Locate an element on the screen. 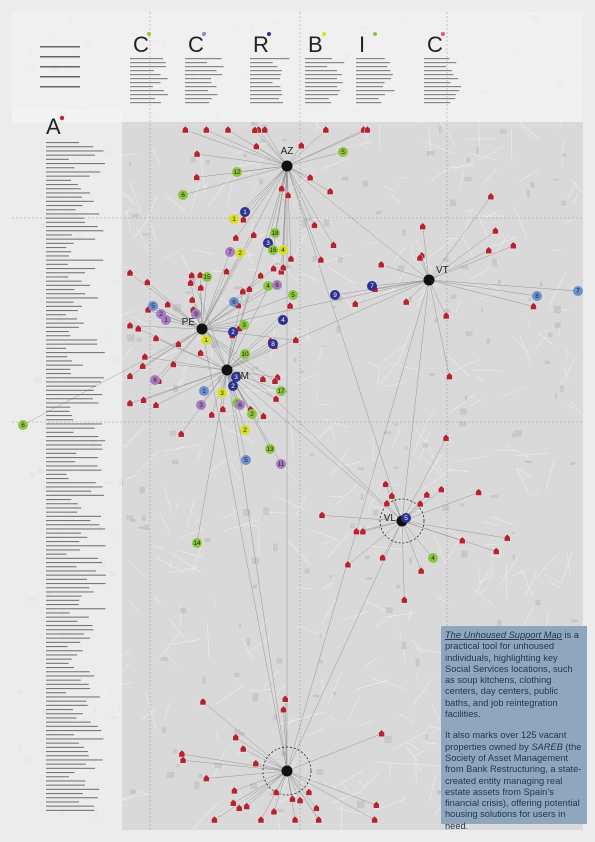 This screenshot has height=842, width=595. marker-label: 2 is located at coordinates (240, 253).